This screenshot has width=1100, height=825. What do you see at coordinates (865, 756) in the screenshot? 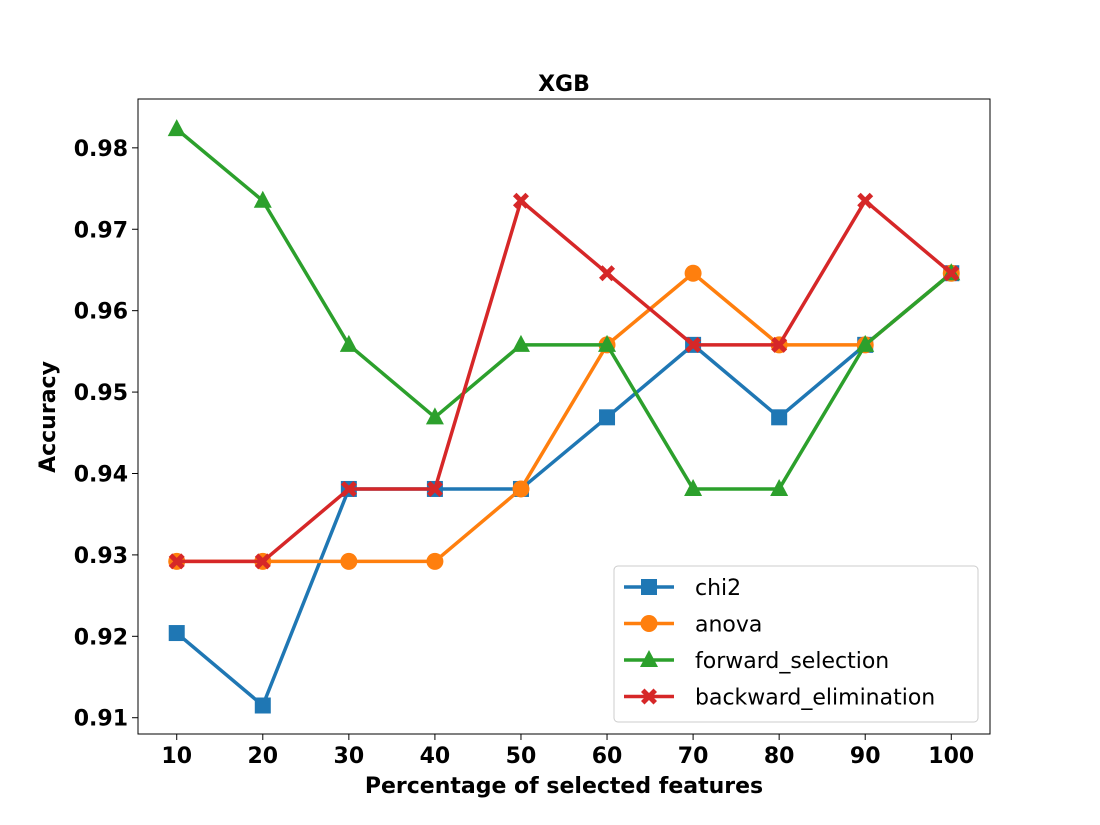
I see `x-tick-label: 90` at bounding box center [865, 756].